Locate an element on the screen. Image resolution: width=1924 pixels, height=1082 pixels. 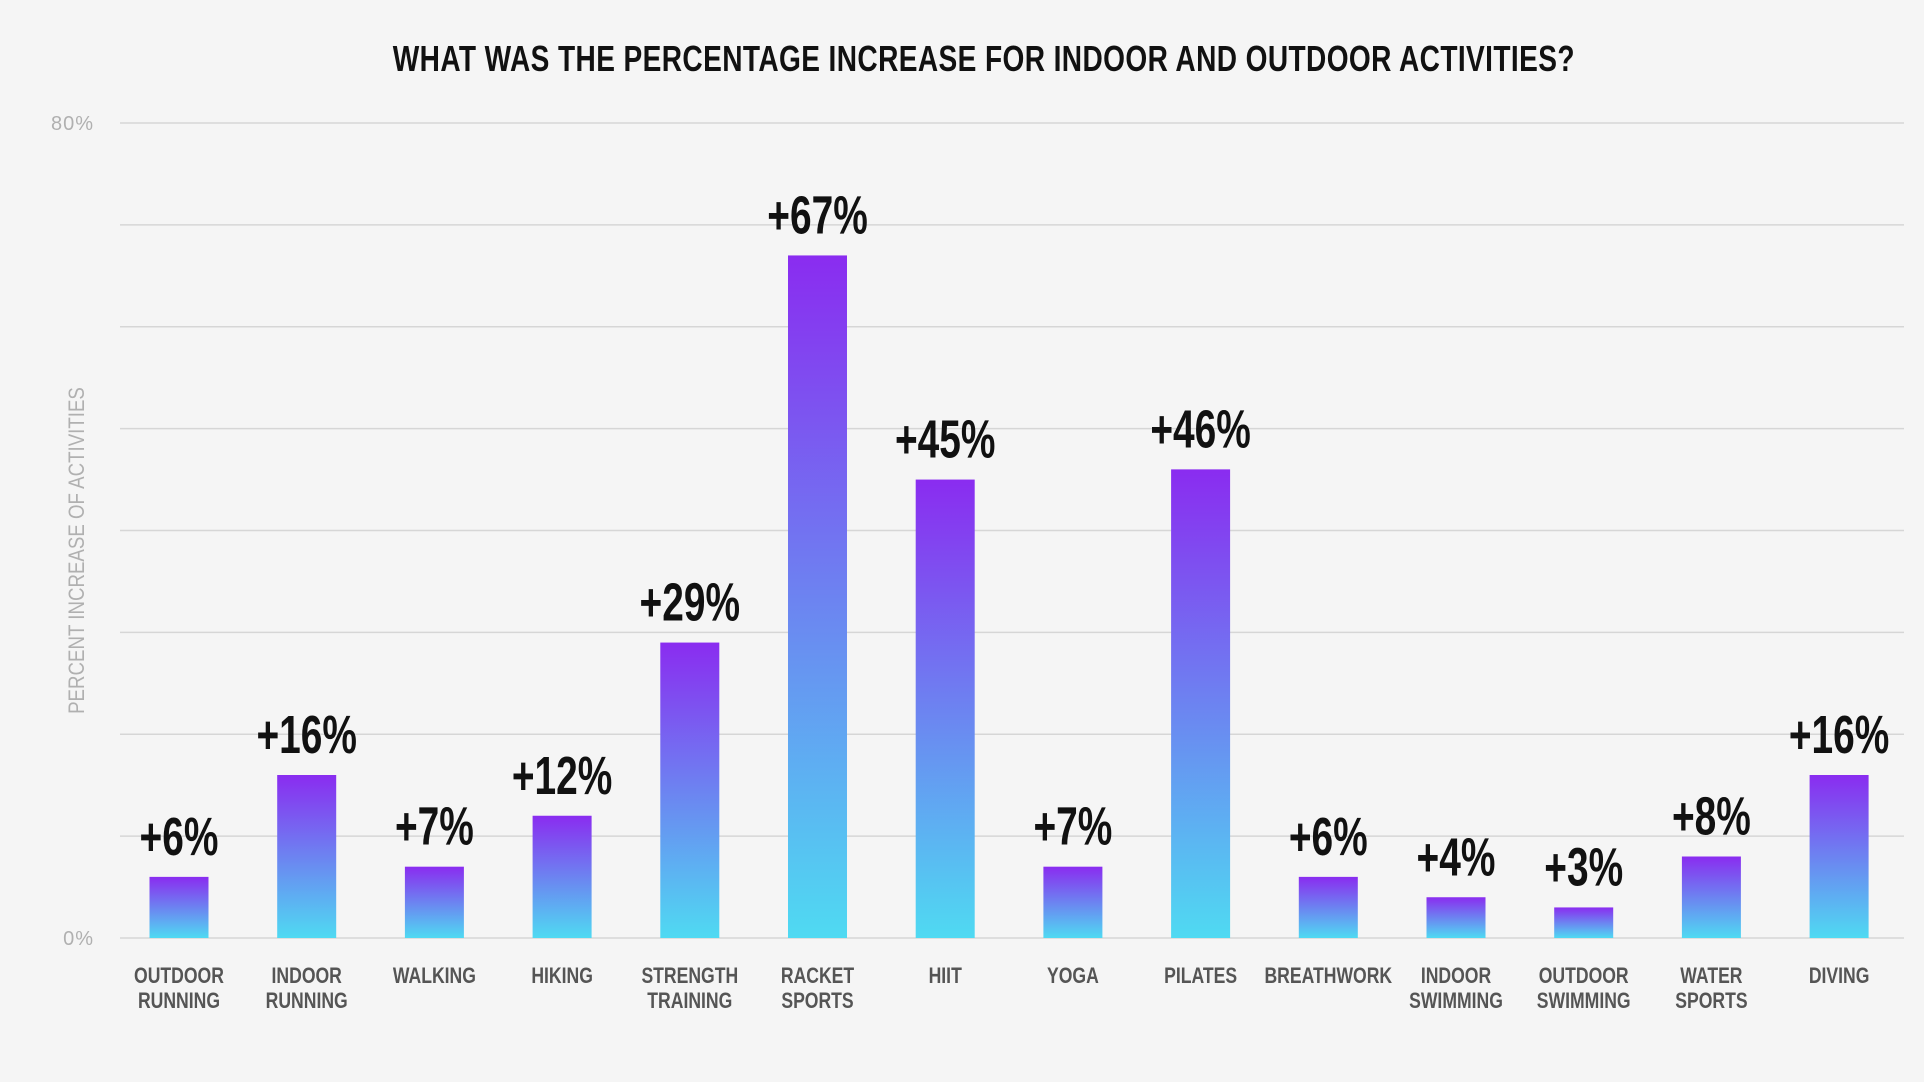
data-label: +67% is located at coordinates (817, 214).